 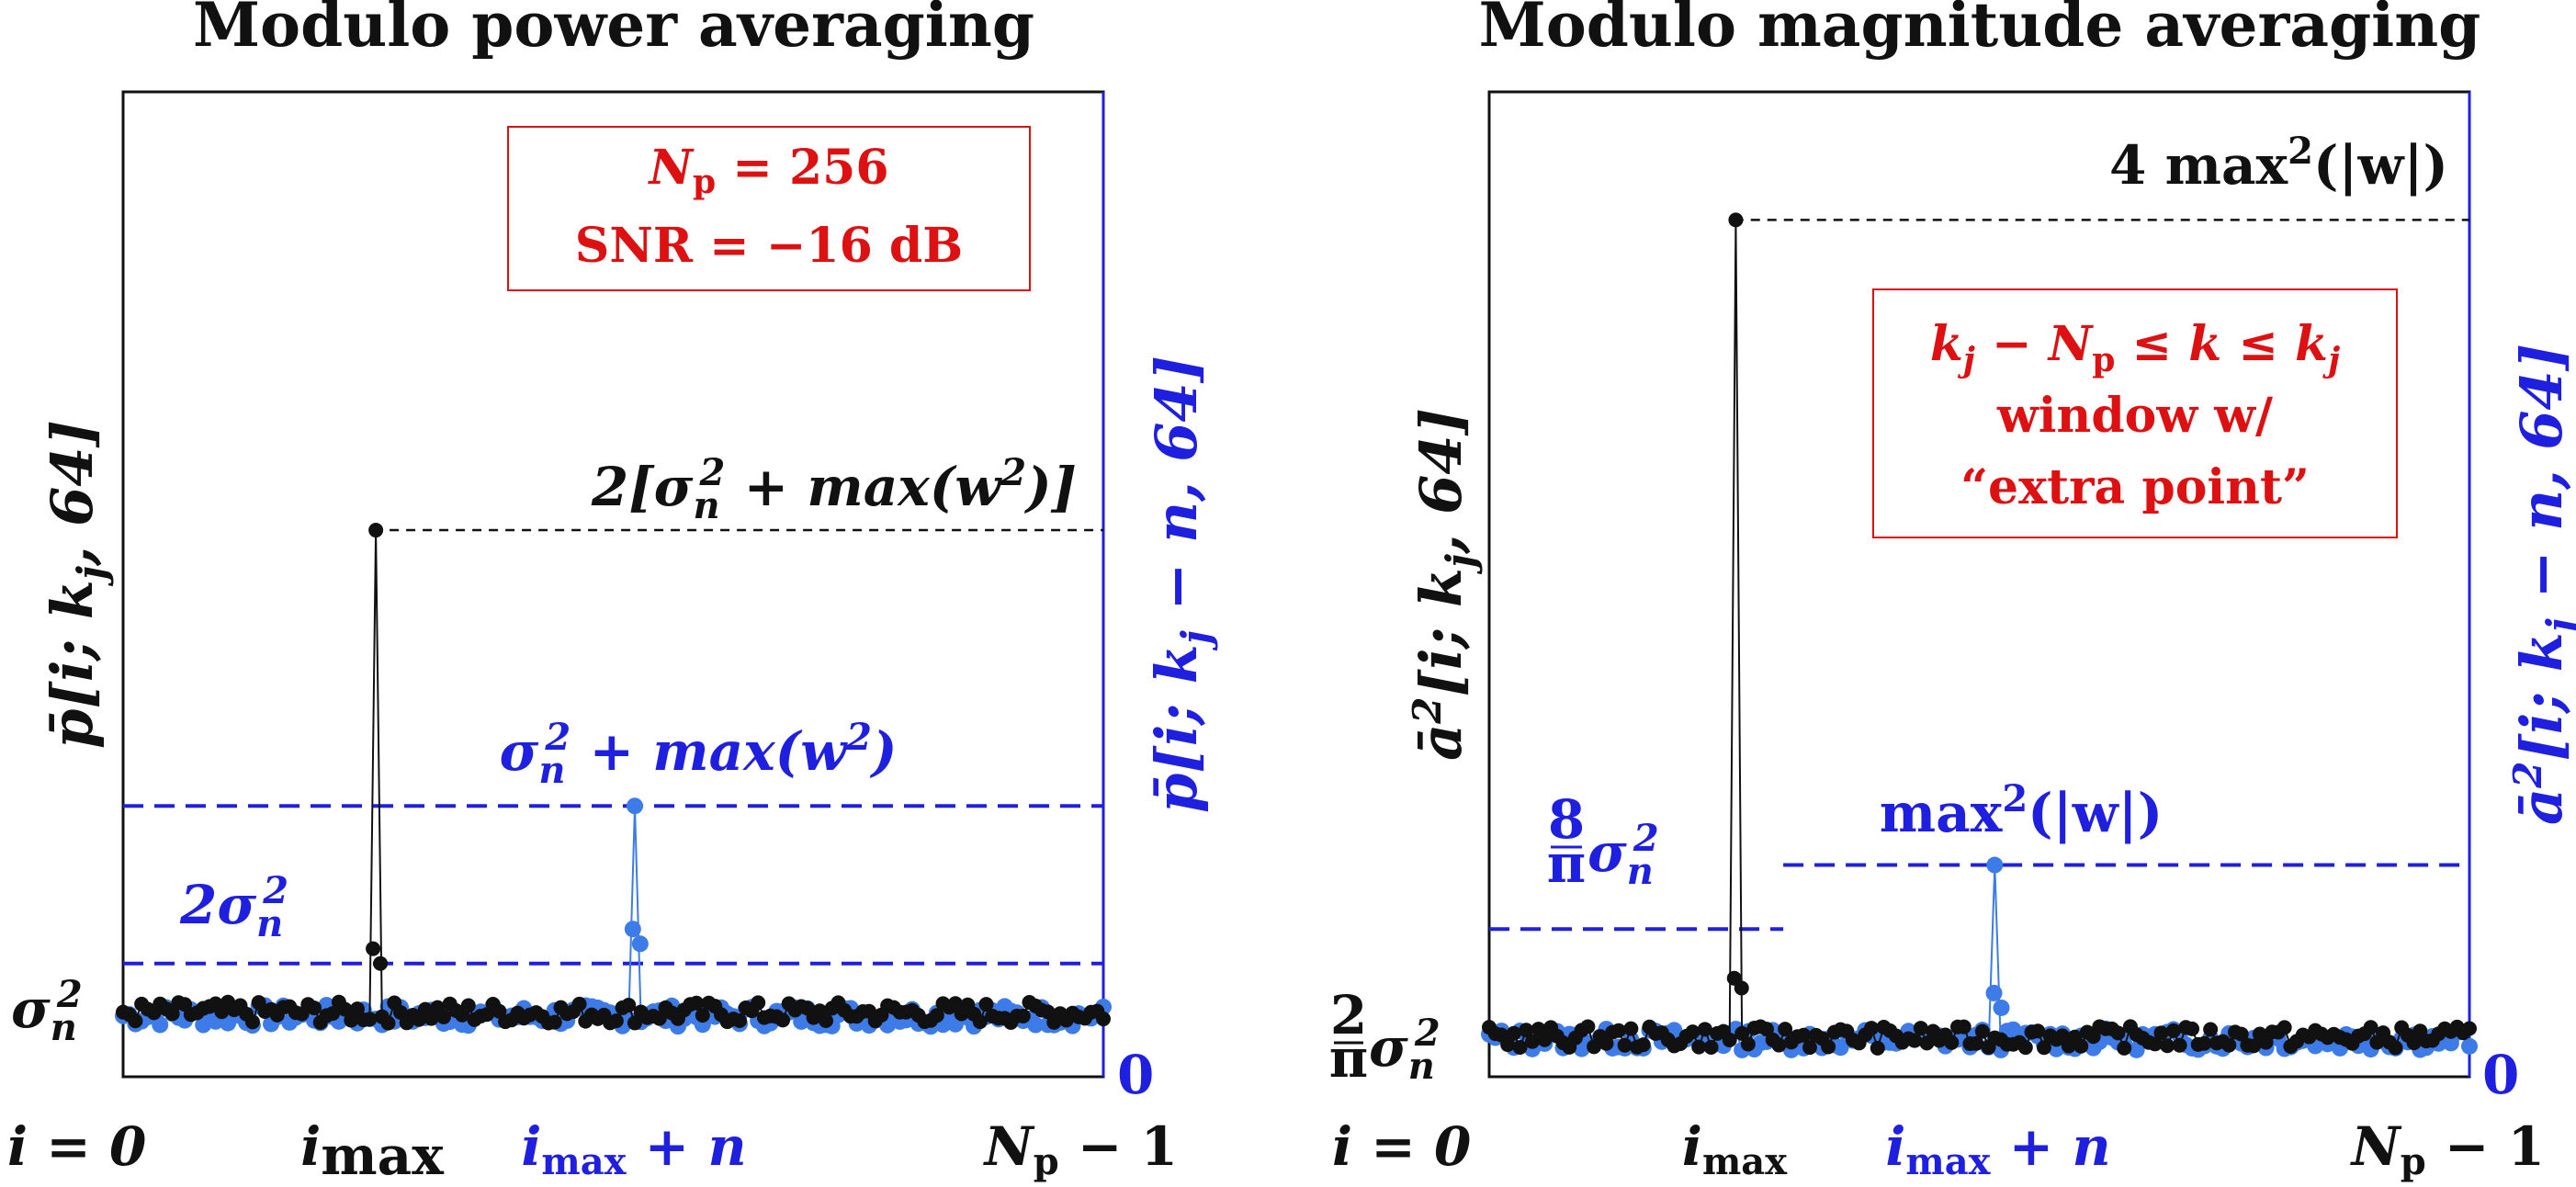 What do you see at coordinates (372, 1151) in the screenshot?
I see `xtick-imax-left: imax` at bounding box center [372, 1151].